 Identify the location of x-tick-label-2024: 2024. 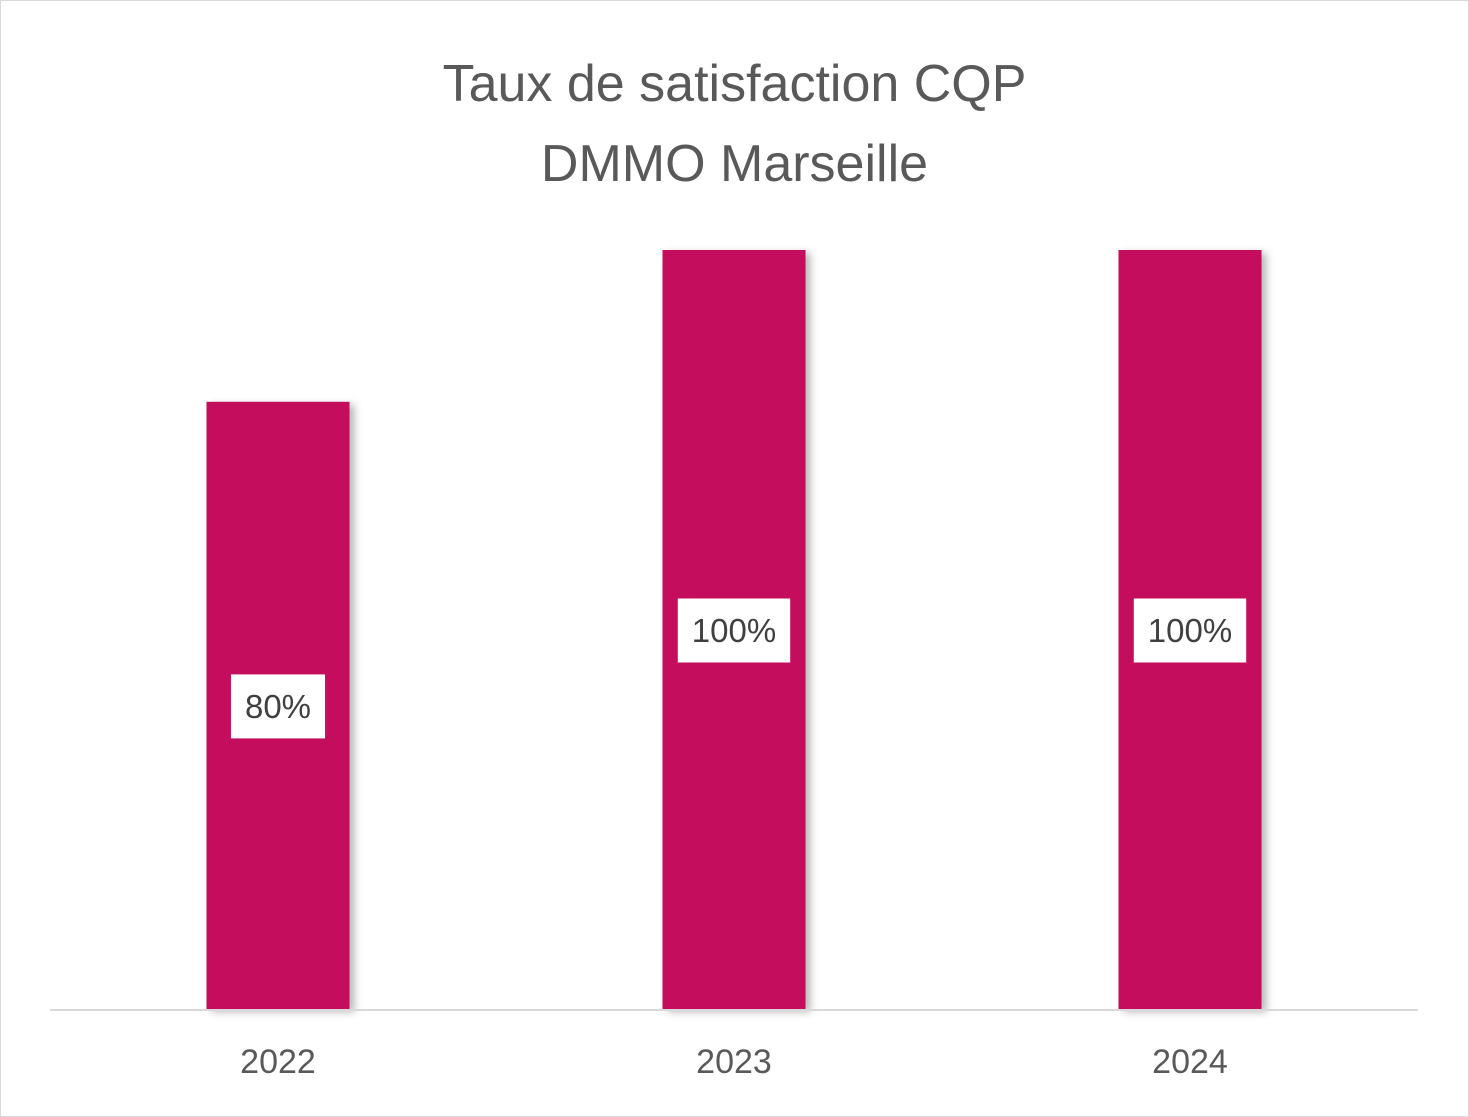
(1190, 1062).